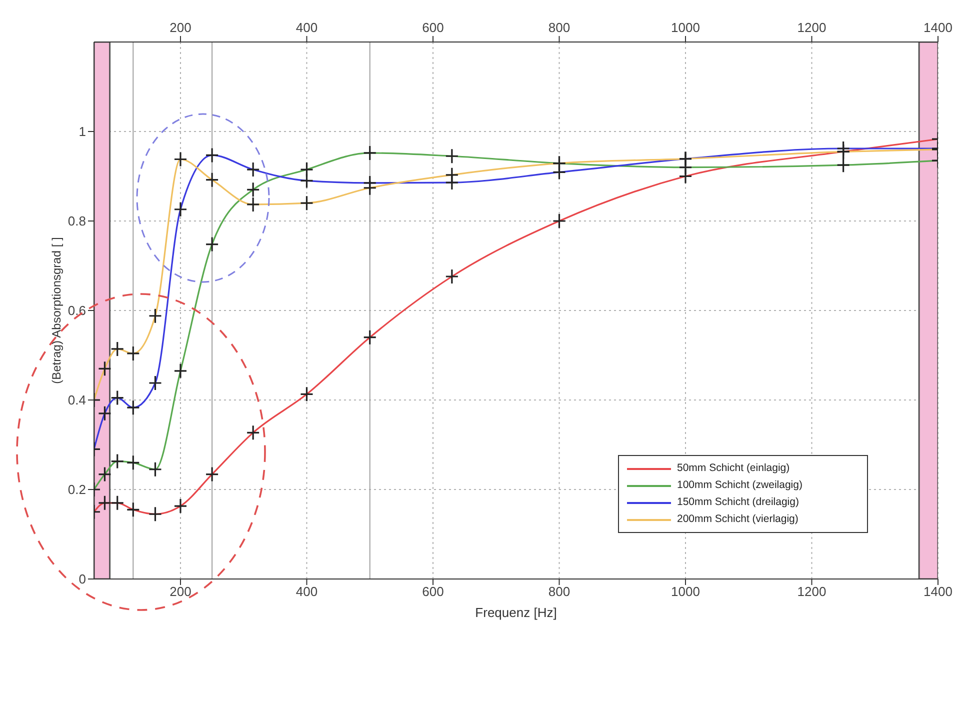 The height and width of the screenshot is (722, 966). What do you see at coordinates (77, 310) in the screenshot?
I see `y-tick-label: 0.6` at bounding box center [77, 310].